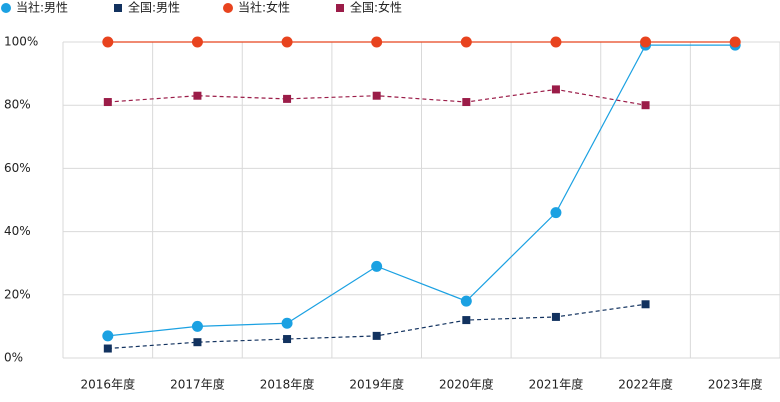 The width and height of the screenshot is (780, 402). I want to click on y-tick-label: 80%, so click(17, 105).